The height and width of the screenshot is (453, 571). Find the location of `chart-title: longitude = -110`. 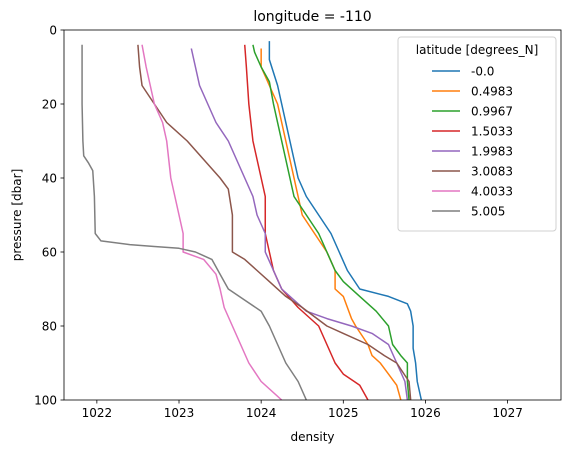

chart-title: longitude = -110 is located at coordinates (312, 17).